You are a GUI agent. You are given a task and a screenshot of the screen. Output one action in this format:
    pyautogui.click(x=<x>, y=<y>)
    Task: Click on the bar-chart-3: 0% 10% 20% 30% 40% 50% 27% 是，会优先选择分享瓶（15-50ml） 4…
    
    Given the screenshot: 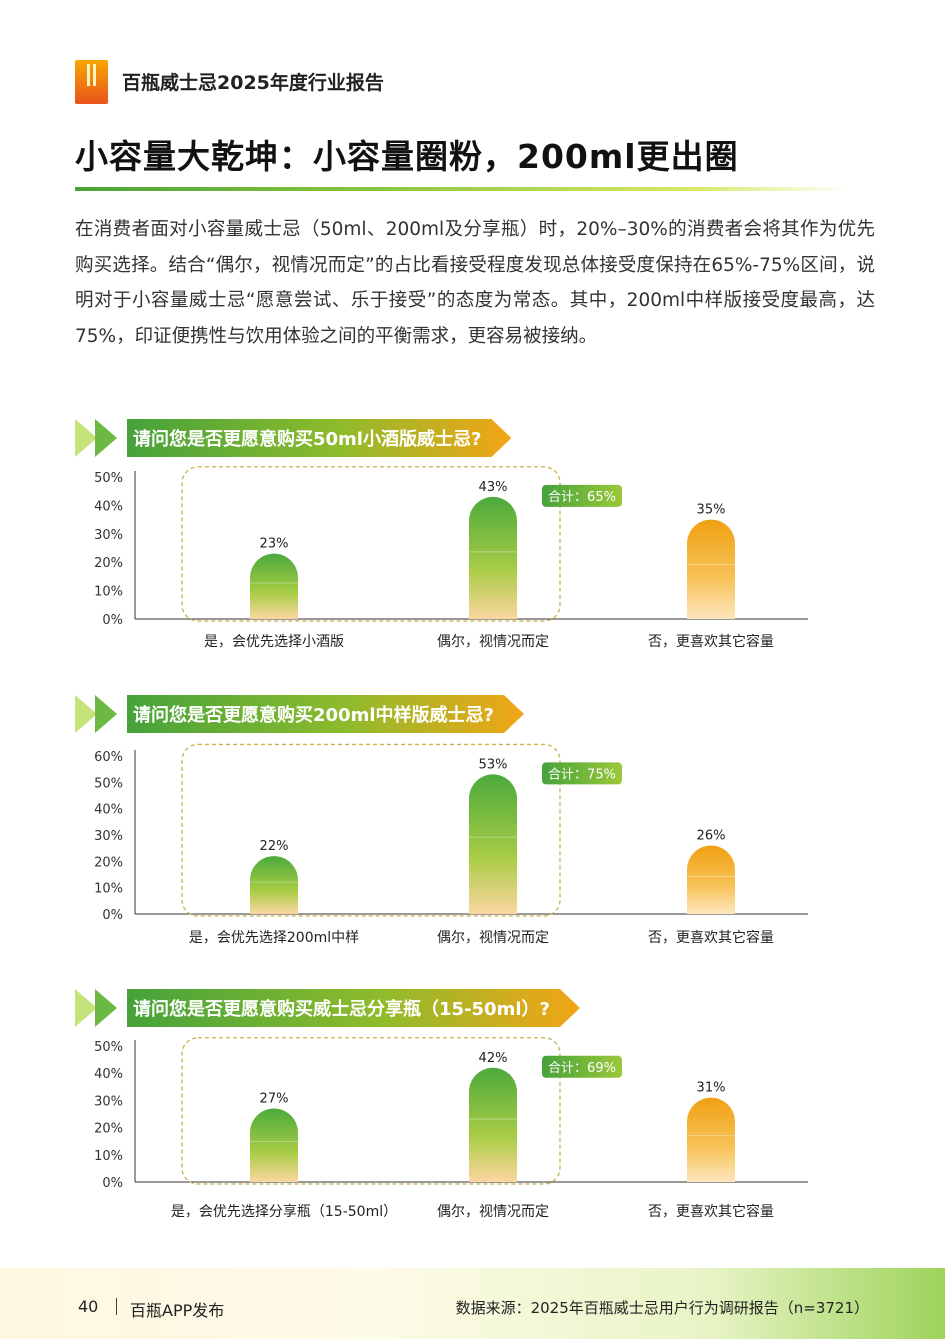 What is the action you would take?
    pyautogui.click(x=455, y=1127)
    